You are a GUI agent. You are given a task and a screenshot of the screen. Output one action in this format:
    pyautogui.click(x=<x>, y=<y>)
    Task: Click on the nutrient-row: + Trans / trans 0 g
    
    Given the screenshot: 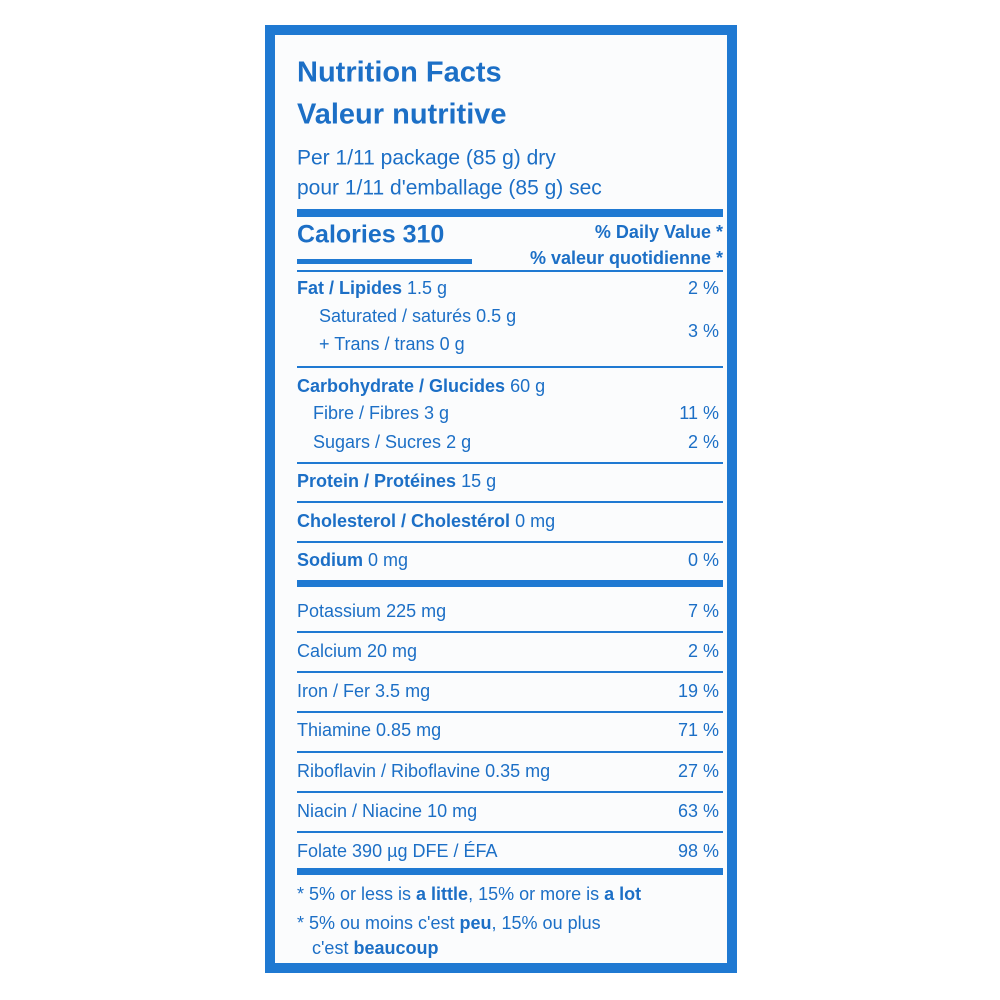 What is the action you would take?
    pyautogui.click(x=392, y=344)
    